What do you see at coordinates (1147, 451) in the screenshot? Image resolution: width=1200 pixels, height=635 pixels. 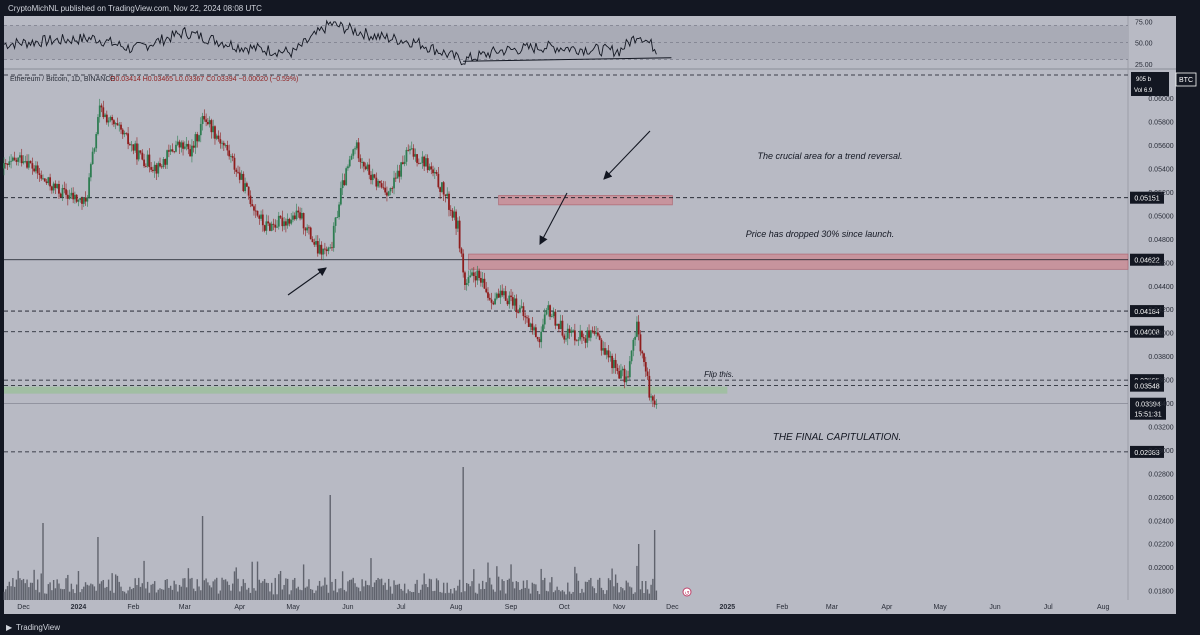 I see `level-label-bg` at bounding box center [1147, 451].